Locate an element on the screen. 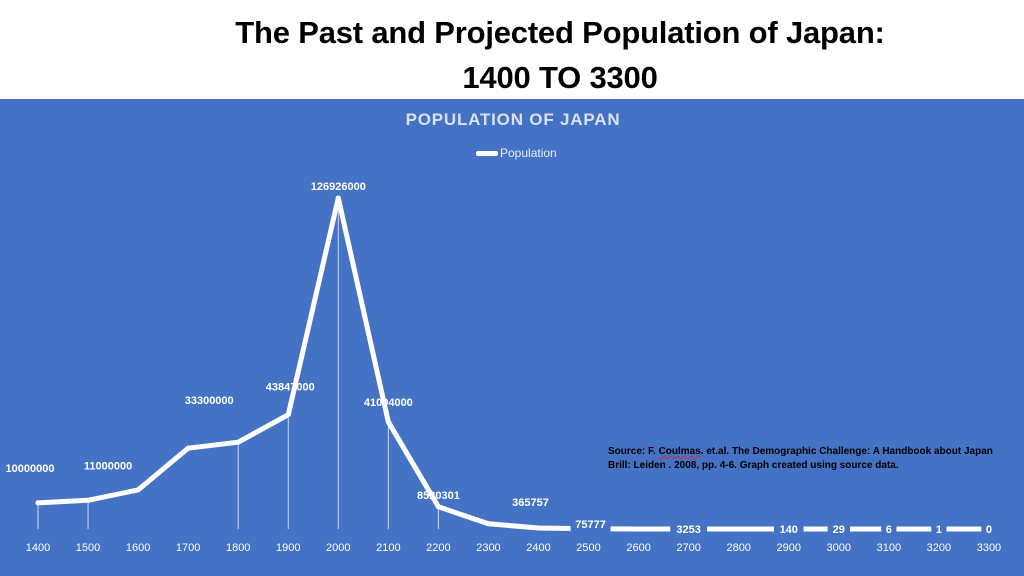 This screenshot has height=576, width=1024. x-tick-label-2800: 2800 is located at coordinates (738, 548).